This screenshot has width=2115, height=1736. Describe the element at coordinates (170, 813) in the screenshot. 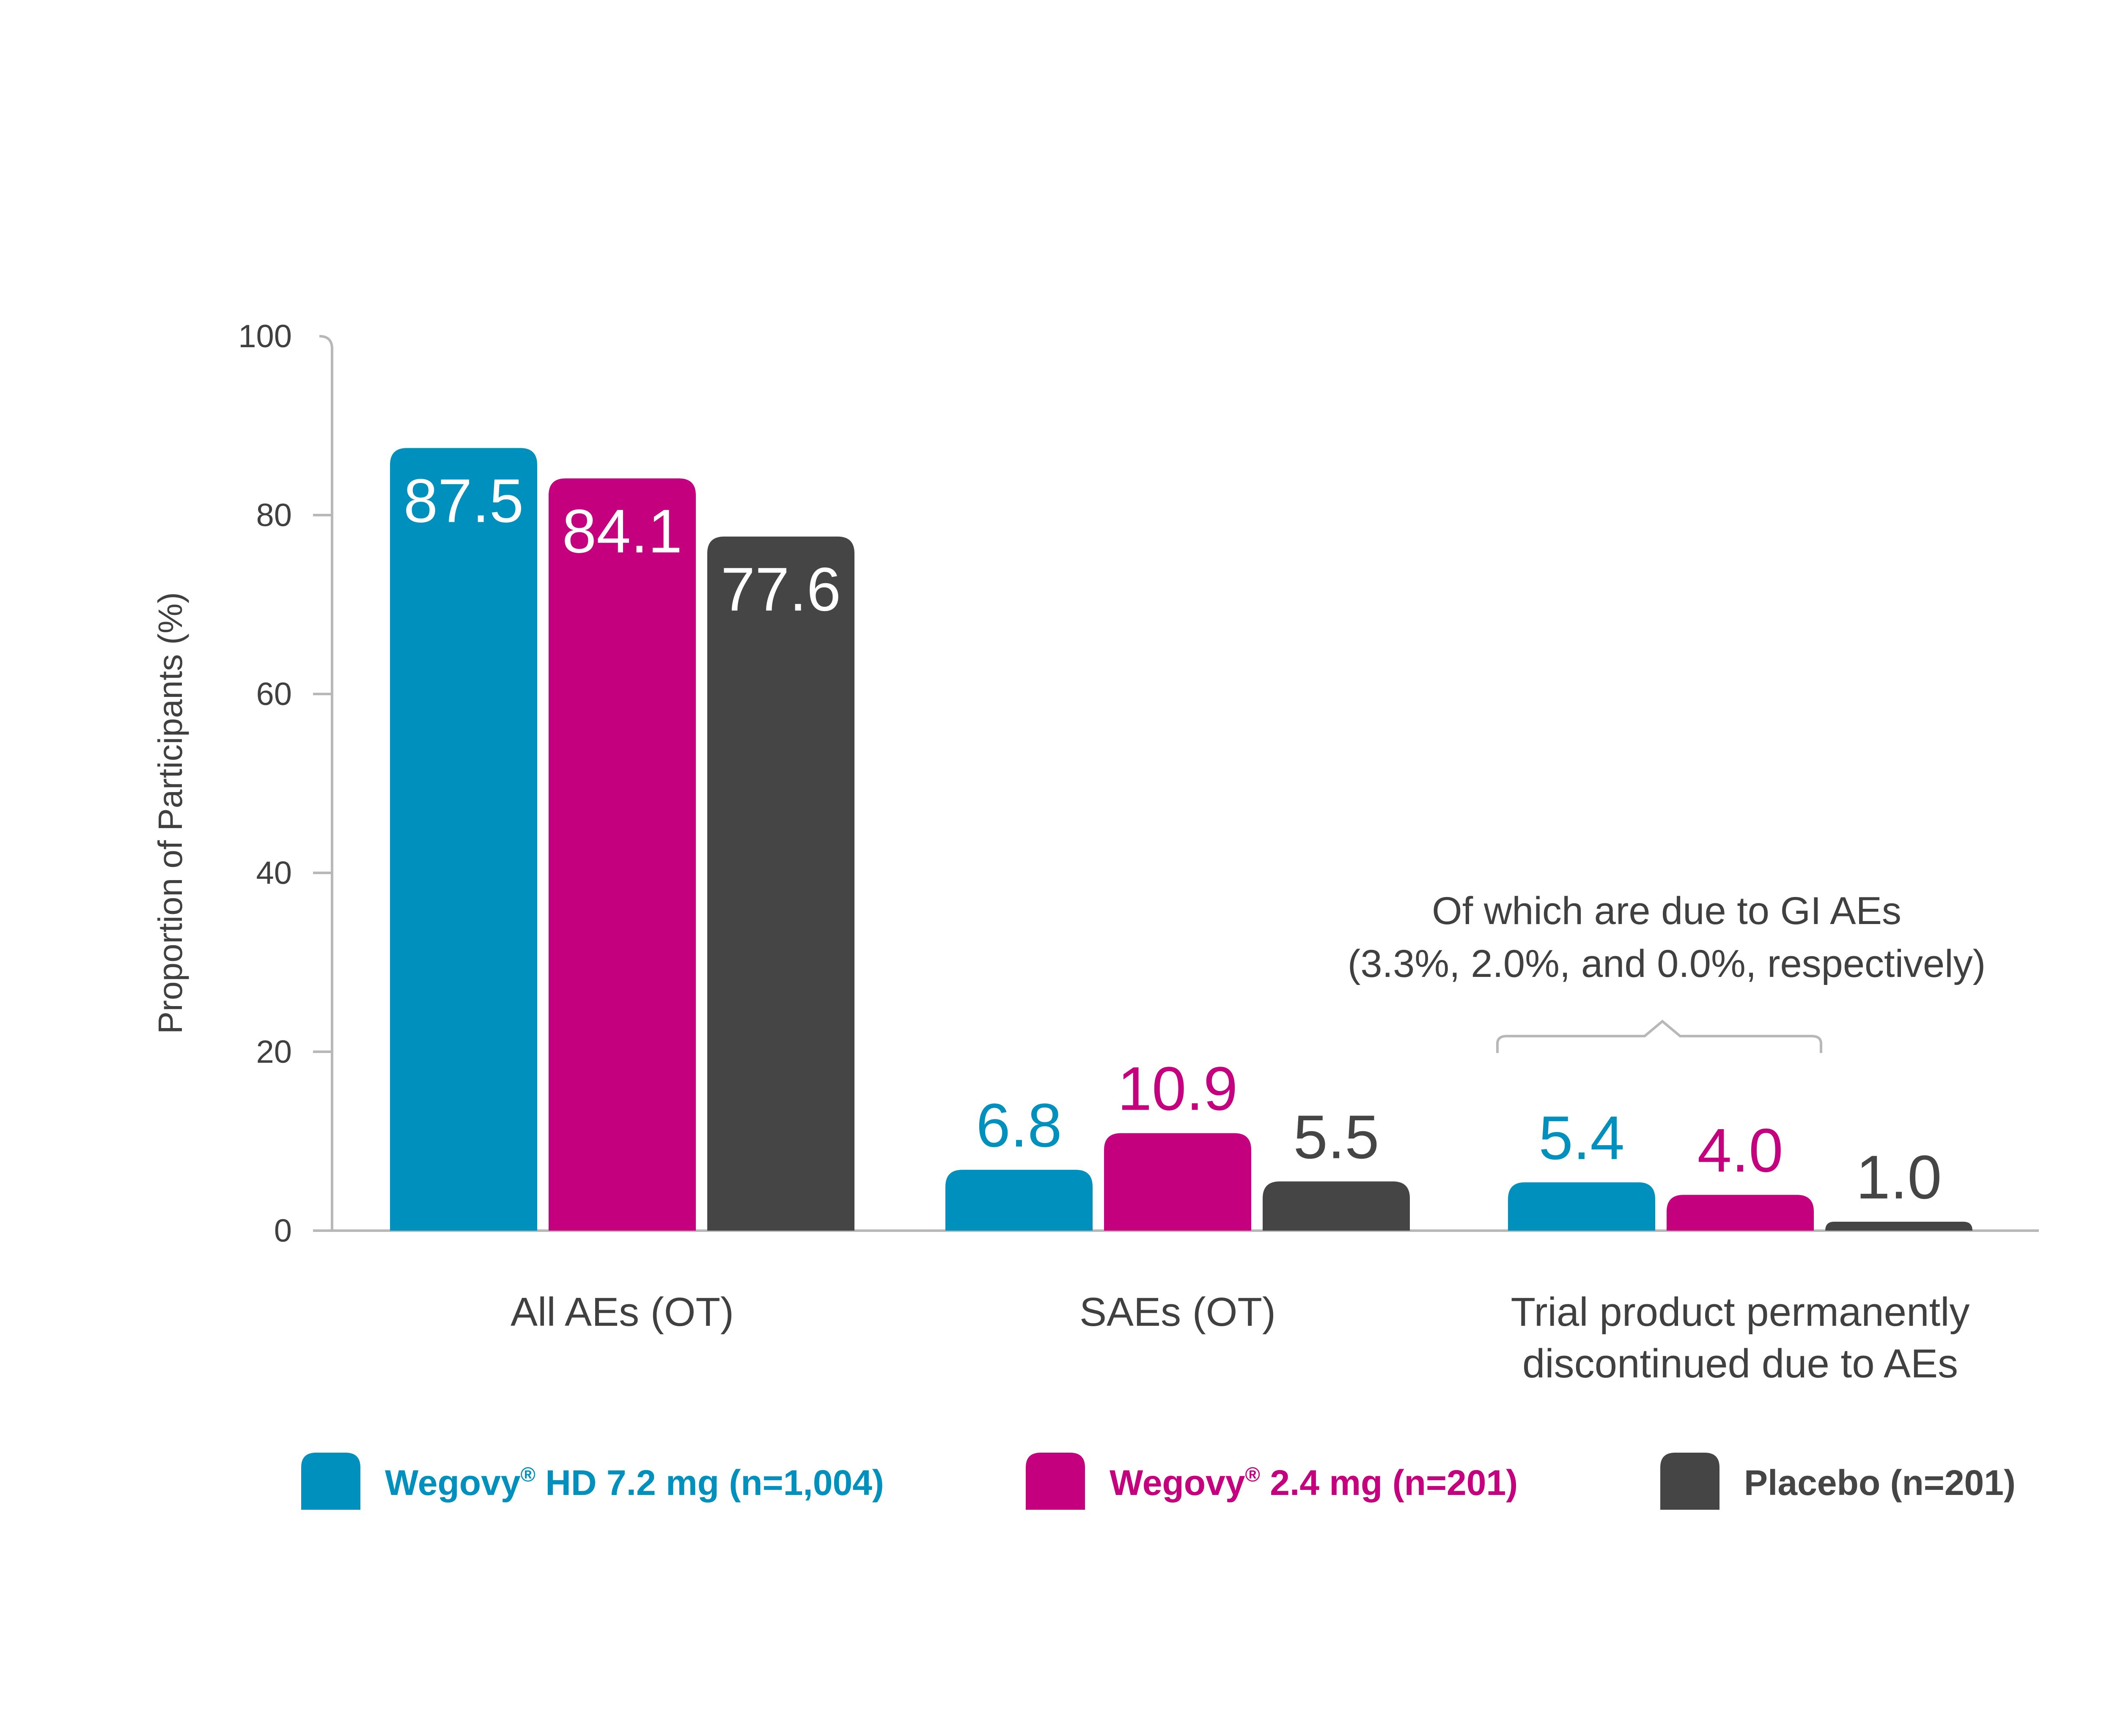

I see `y-axis-title: Proportion of Participants (%)` at that location.